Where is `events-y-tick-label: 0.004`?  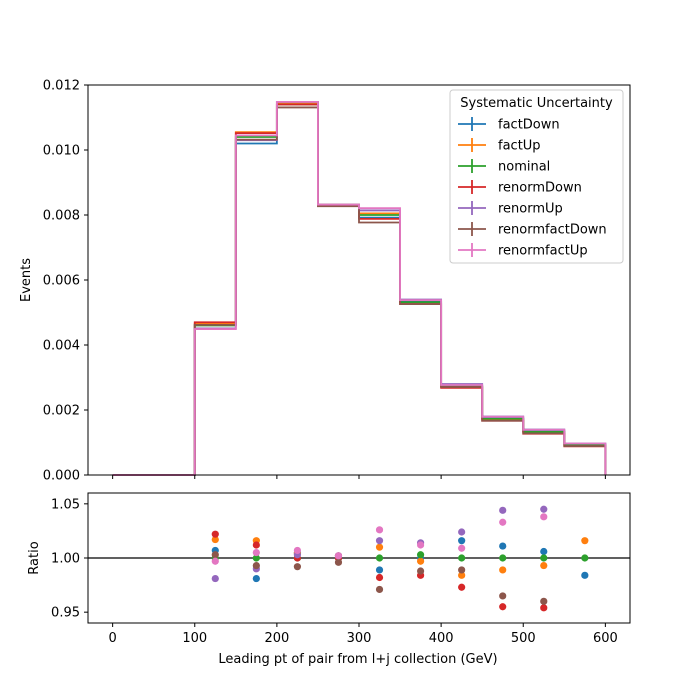 events-y-tick-label: 0.004 is located at coordinates (61, 346).